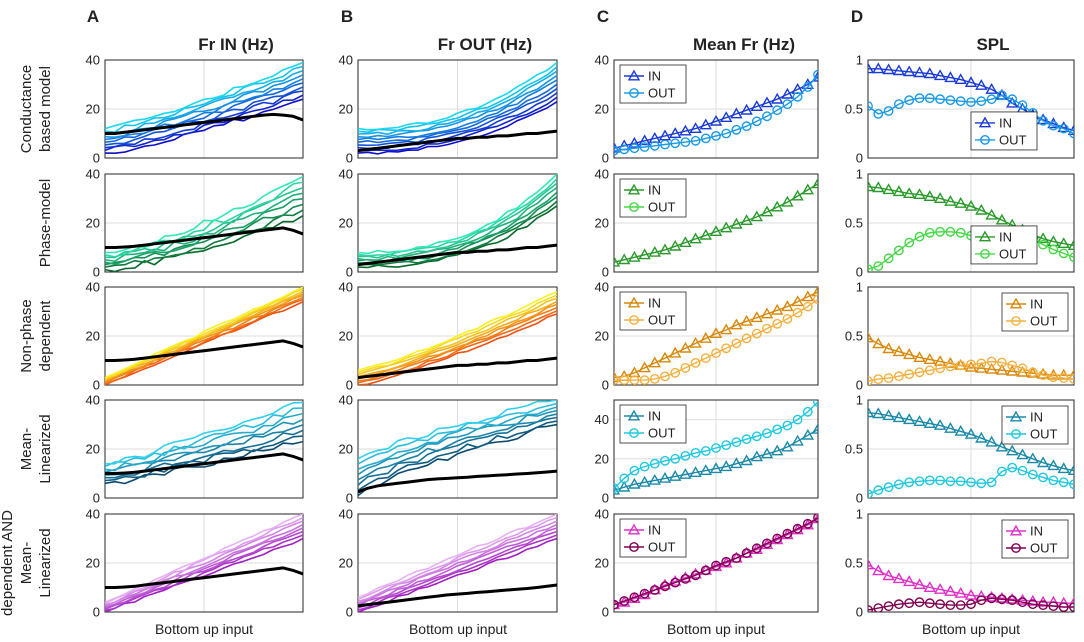 Image resolution: width=1084 pixels, height=642 pixels. I want to click on legend-marker-in, so click(634, 75).